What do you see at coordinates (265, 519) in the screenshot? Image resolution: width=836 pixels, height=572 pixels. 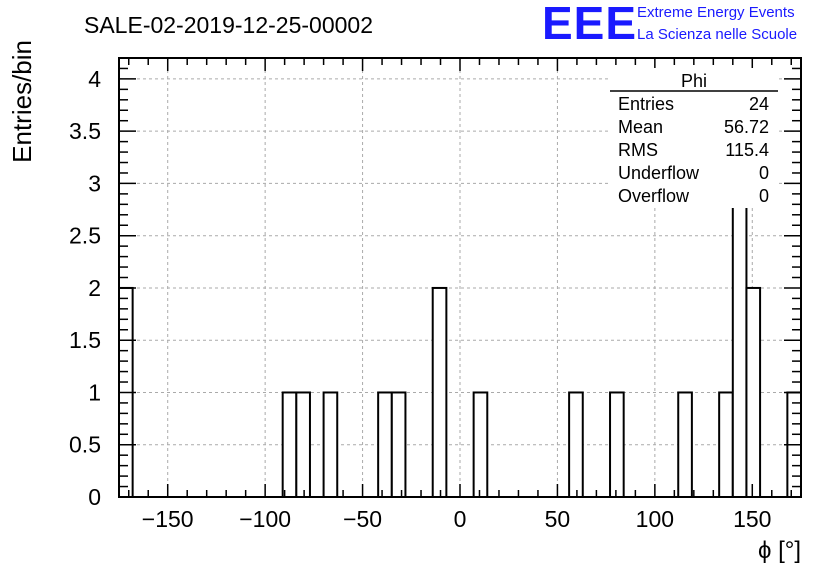 I see `x-tick-label: −100` at bounding box center [265, 519].